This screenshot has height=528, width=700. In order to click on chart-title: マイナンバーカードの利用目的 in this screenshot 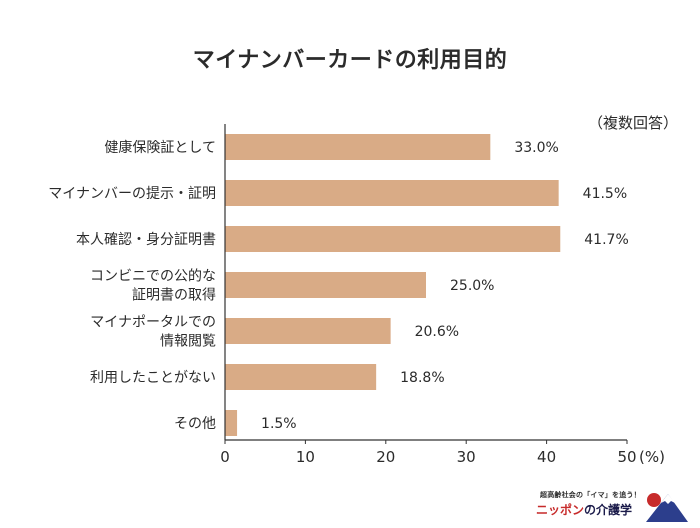, I will do `click(350, 60)`.